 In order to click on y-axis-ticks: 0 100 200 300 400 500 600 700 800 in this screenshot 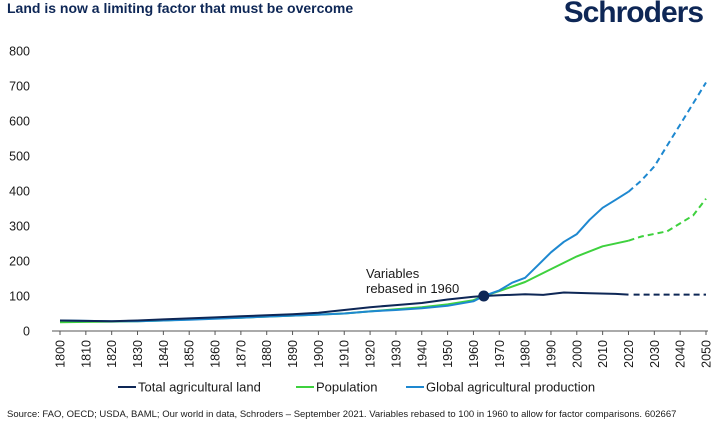, I will do `click(19, 192)`.